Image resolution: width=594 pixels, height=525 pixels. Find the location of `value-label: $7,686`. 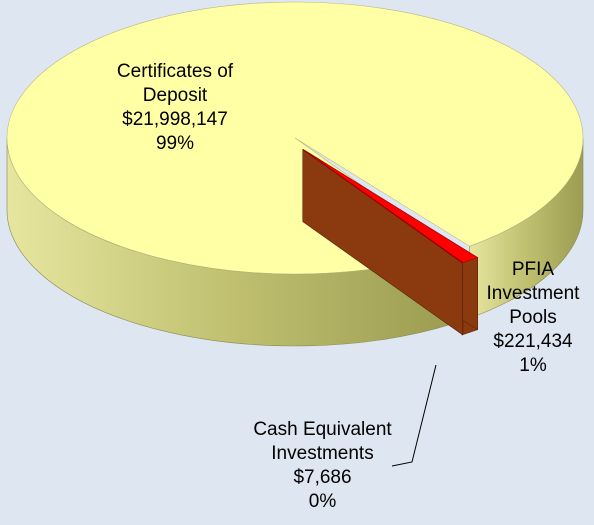

value-label: $7,686 is located at coordinates (322, 477).